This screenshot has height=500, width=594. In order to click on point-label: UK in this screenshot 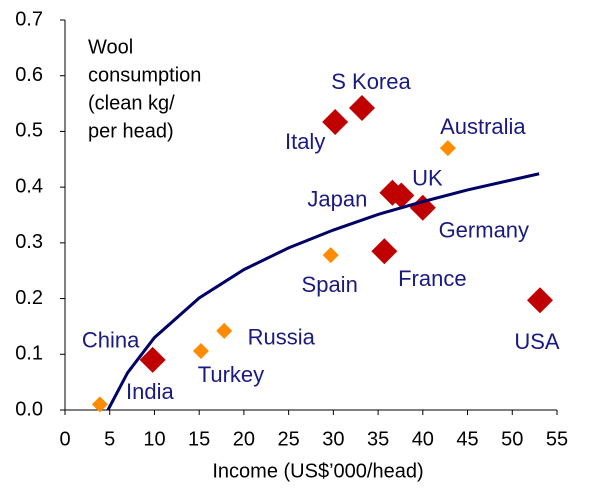, I will do `click(427, 177)`.